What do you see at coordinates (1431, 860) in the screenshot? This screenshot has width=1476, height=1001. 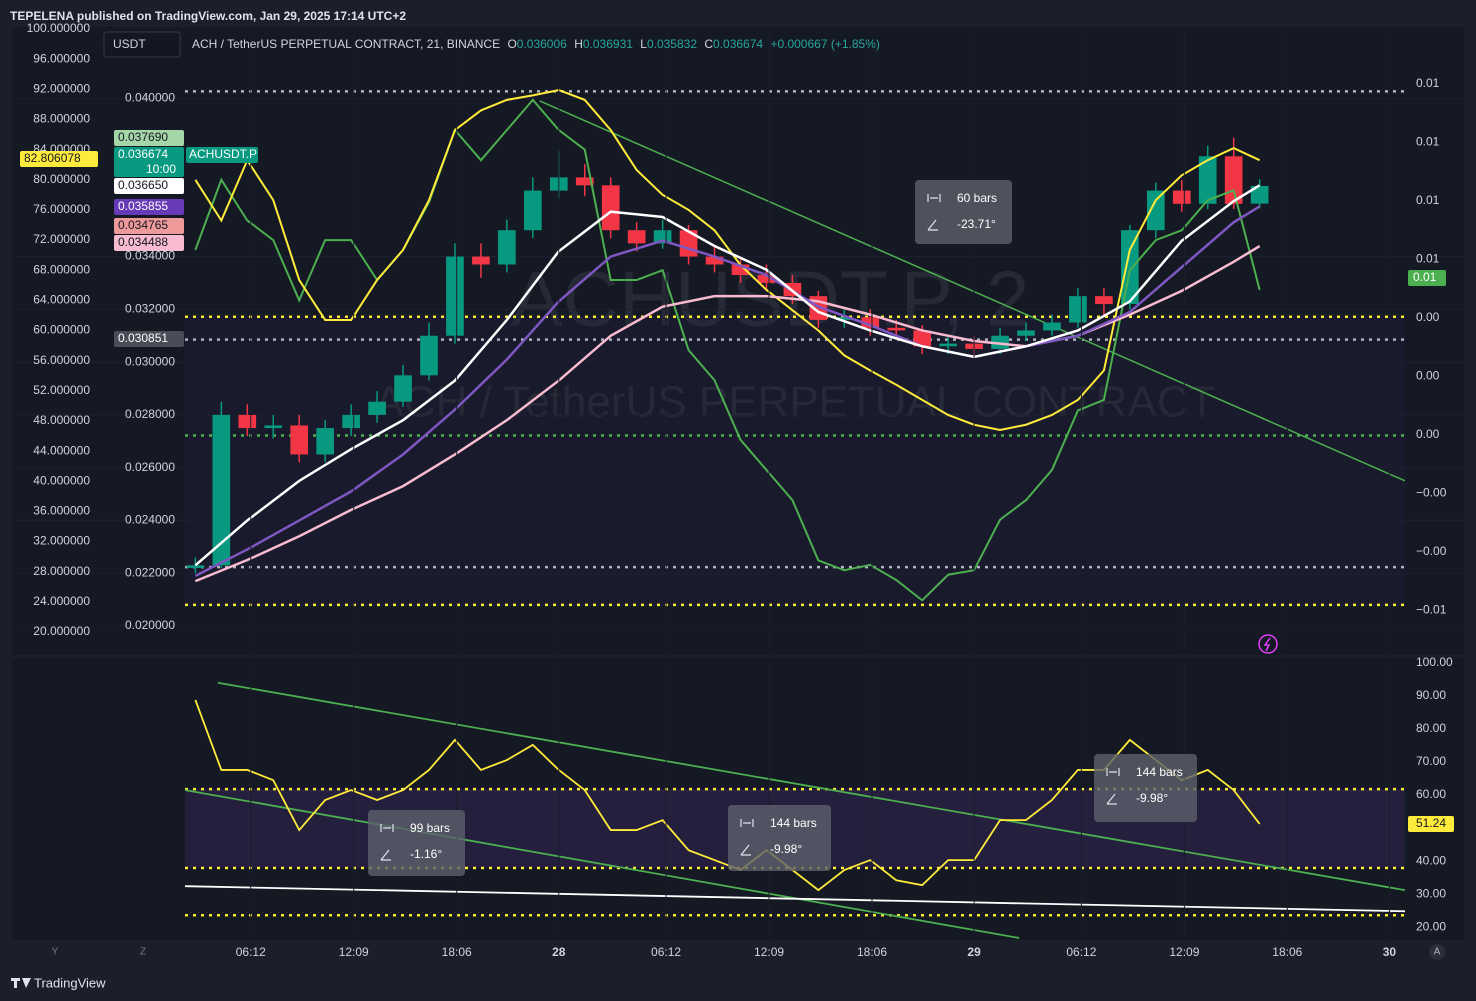 I see `osc-tick-label: 40.00` at bounding box center [1431, 860].